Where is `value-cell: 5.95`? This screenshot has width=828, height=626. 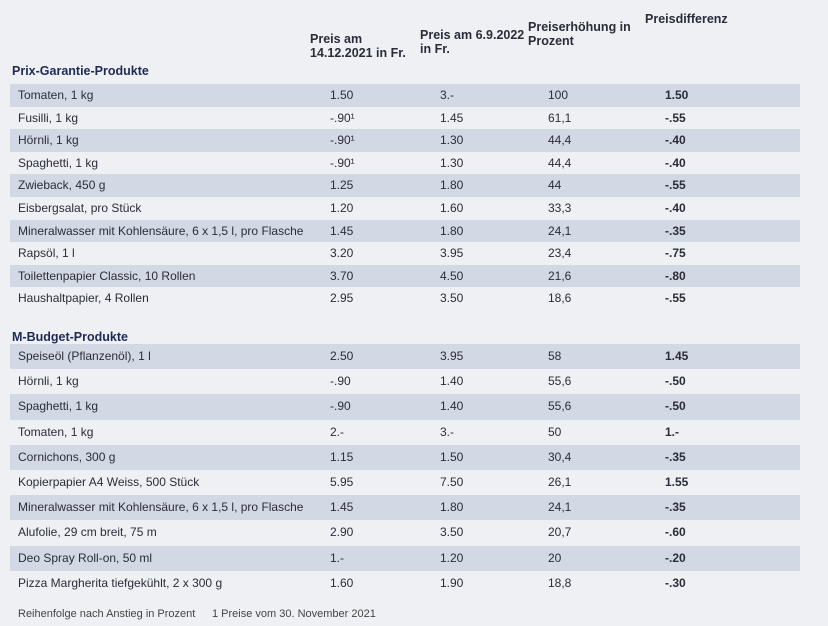
value-cell: 5.95 is located at coordinates (342, 482).